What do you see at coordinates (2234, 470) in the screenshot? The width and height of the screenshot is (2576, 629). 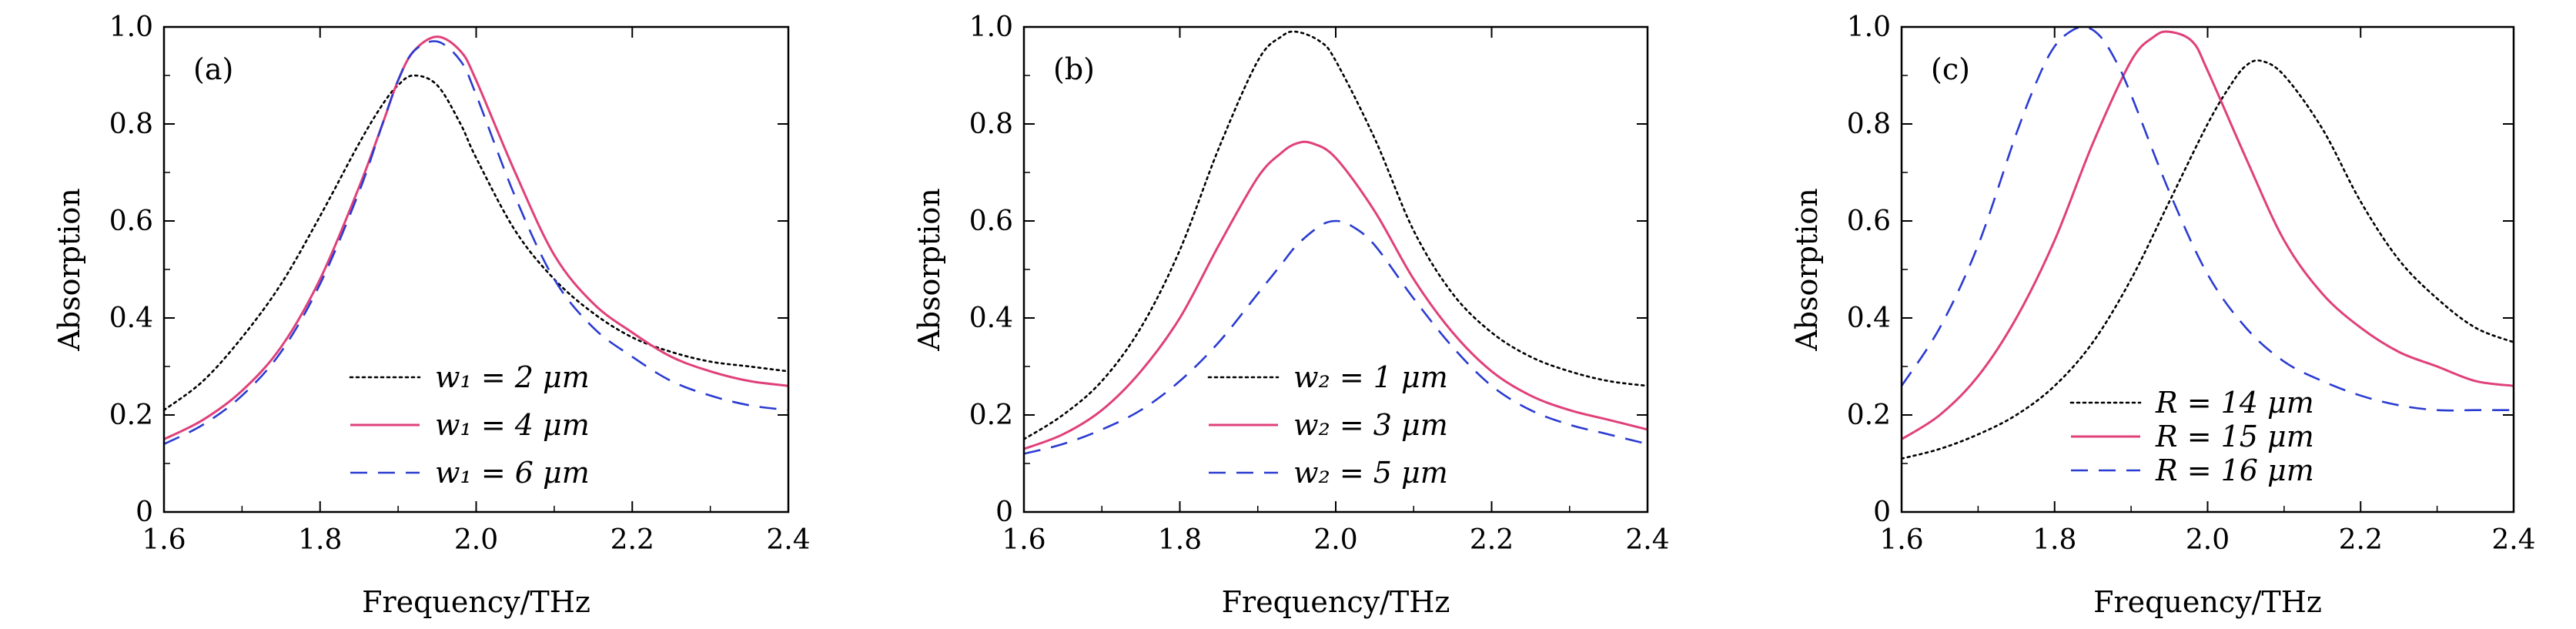 I see `legend-entry-label: R = 16 μm` at bounding box center [2234, 470].